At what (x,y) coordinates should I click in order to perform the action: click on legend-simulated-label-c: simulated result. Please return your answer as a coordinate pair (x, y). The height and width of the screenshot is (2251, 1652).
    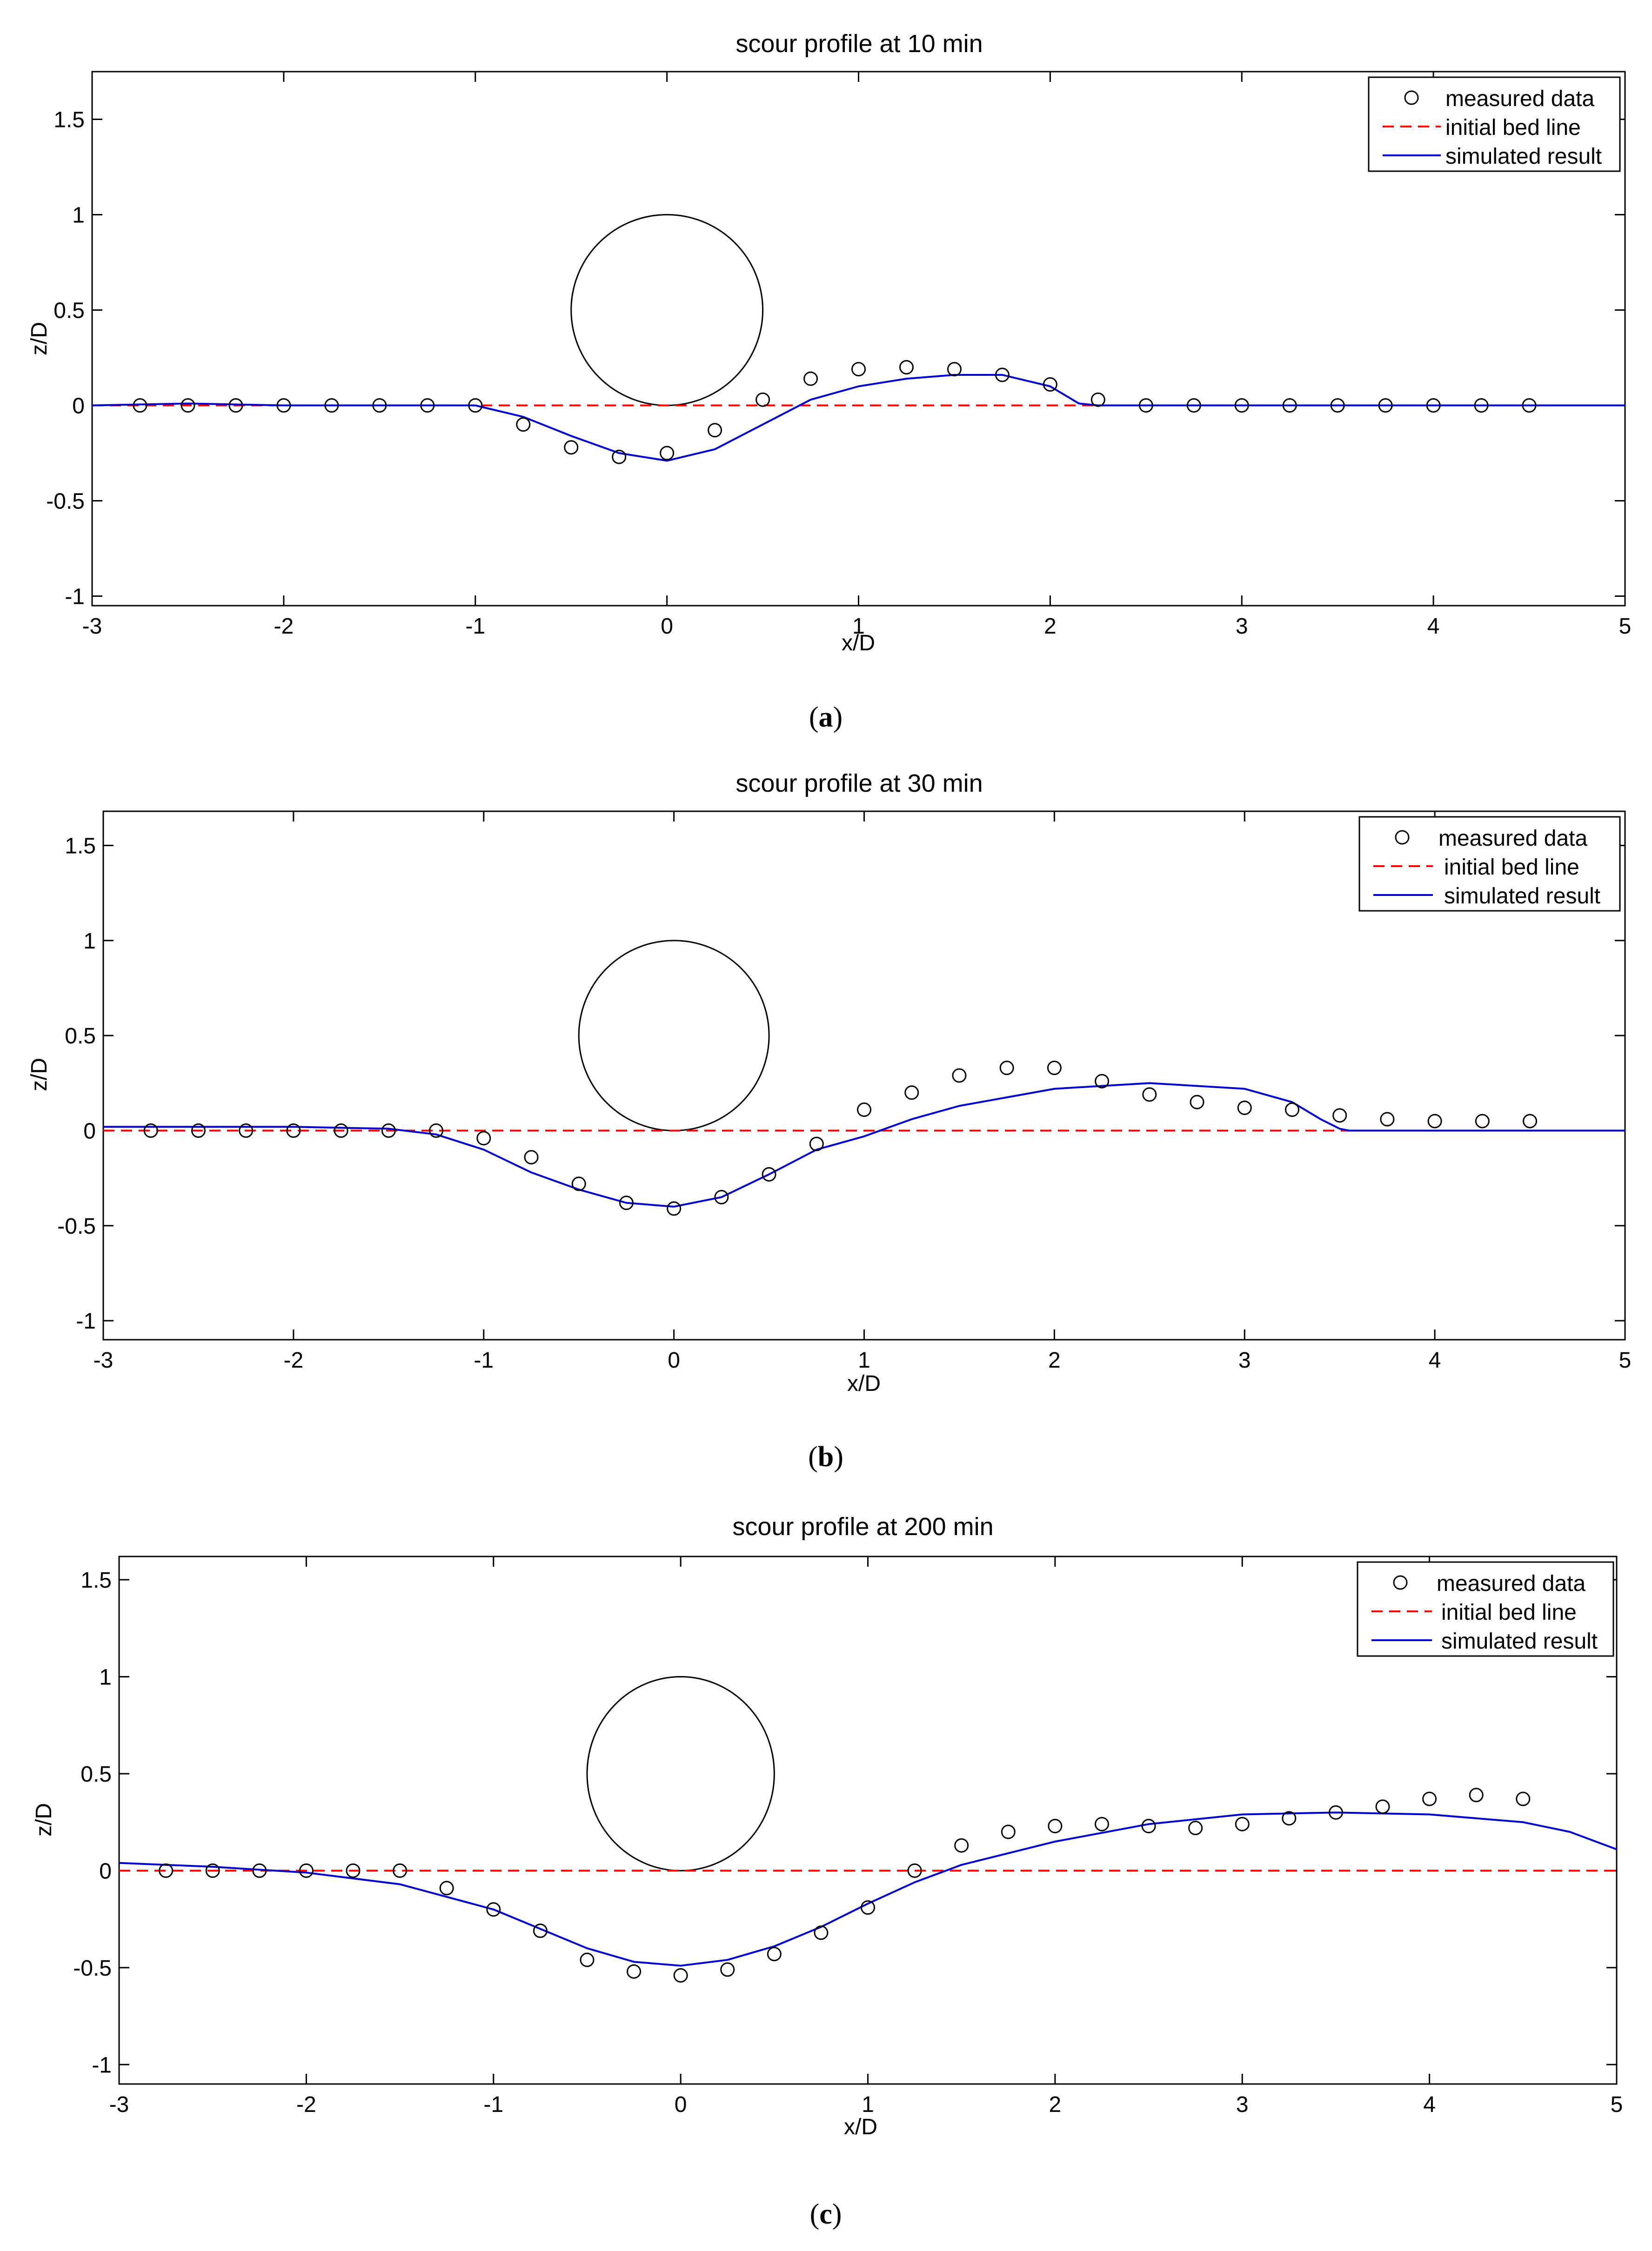
    Looking at the image, I should click on (1519, 1641).